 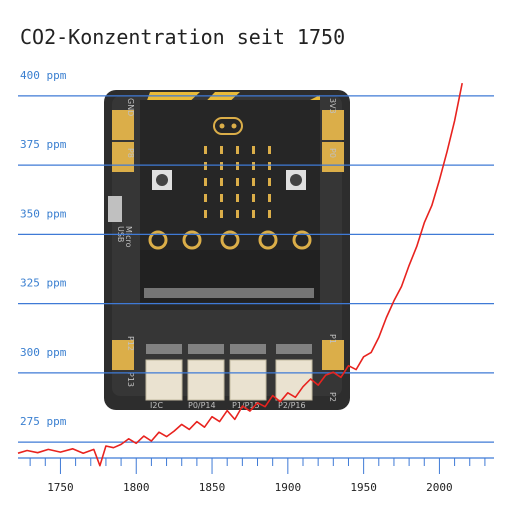 What do you see at coordinates (60, 487) in the screenshot?
I see `x-tick-label-1750: 1750` at bounding box center [60, 487].